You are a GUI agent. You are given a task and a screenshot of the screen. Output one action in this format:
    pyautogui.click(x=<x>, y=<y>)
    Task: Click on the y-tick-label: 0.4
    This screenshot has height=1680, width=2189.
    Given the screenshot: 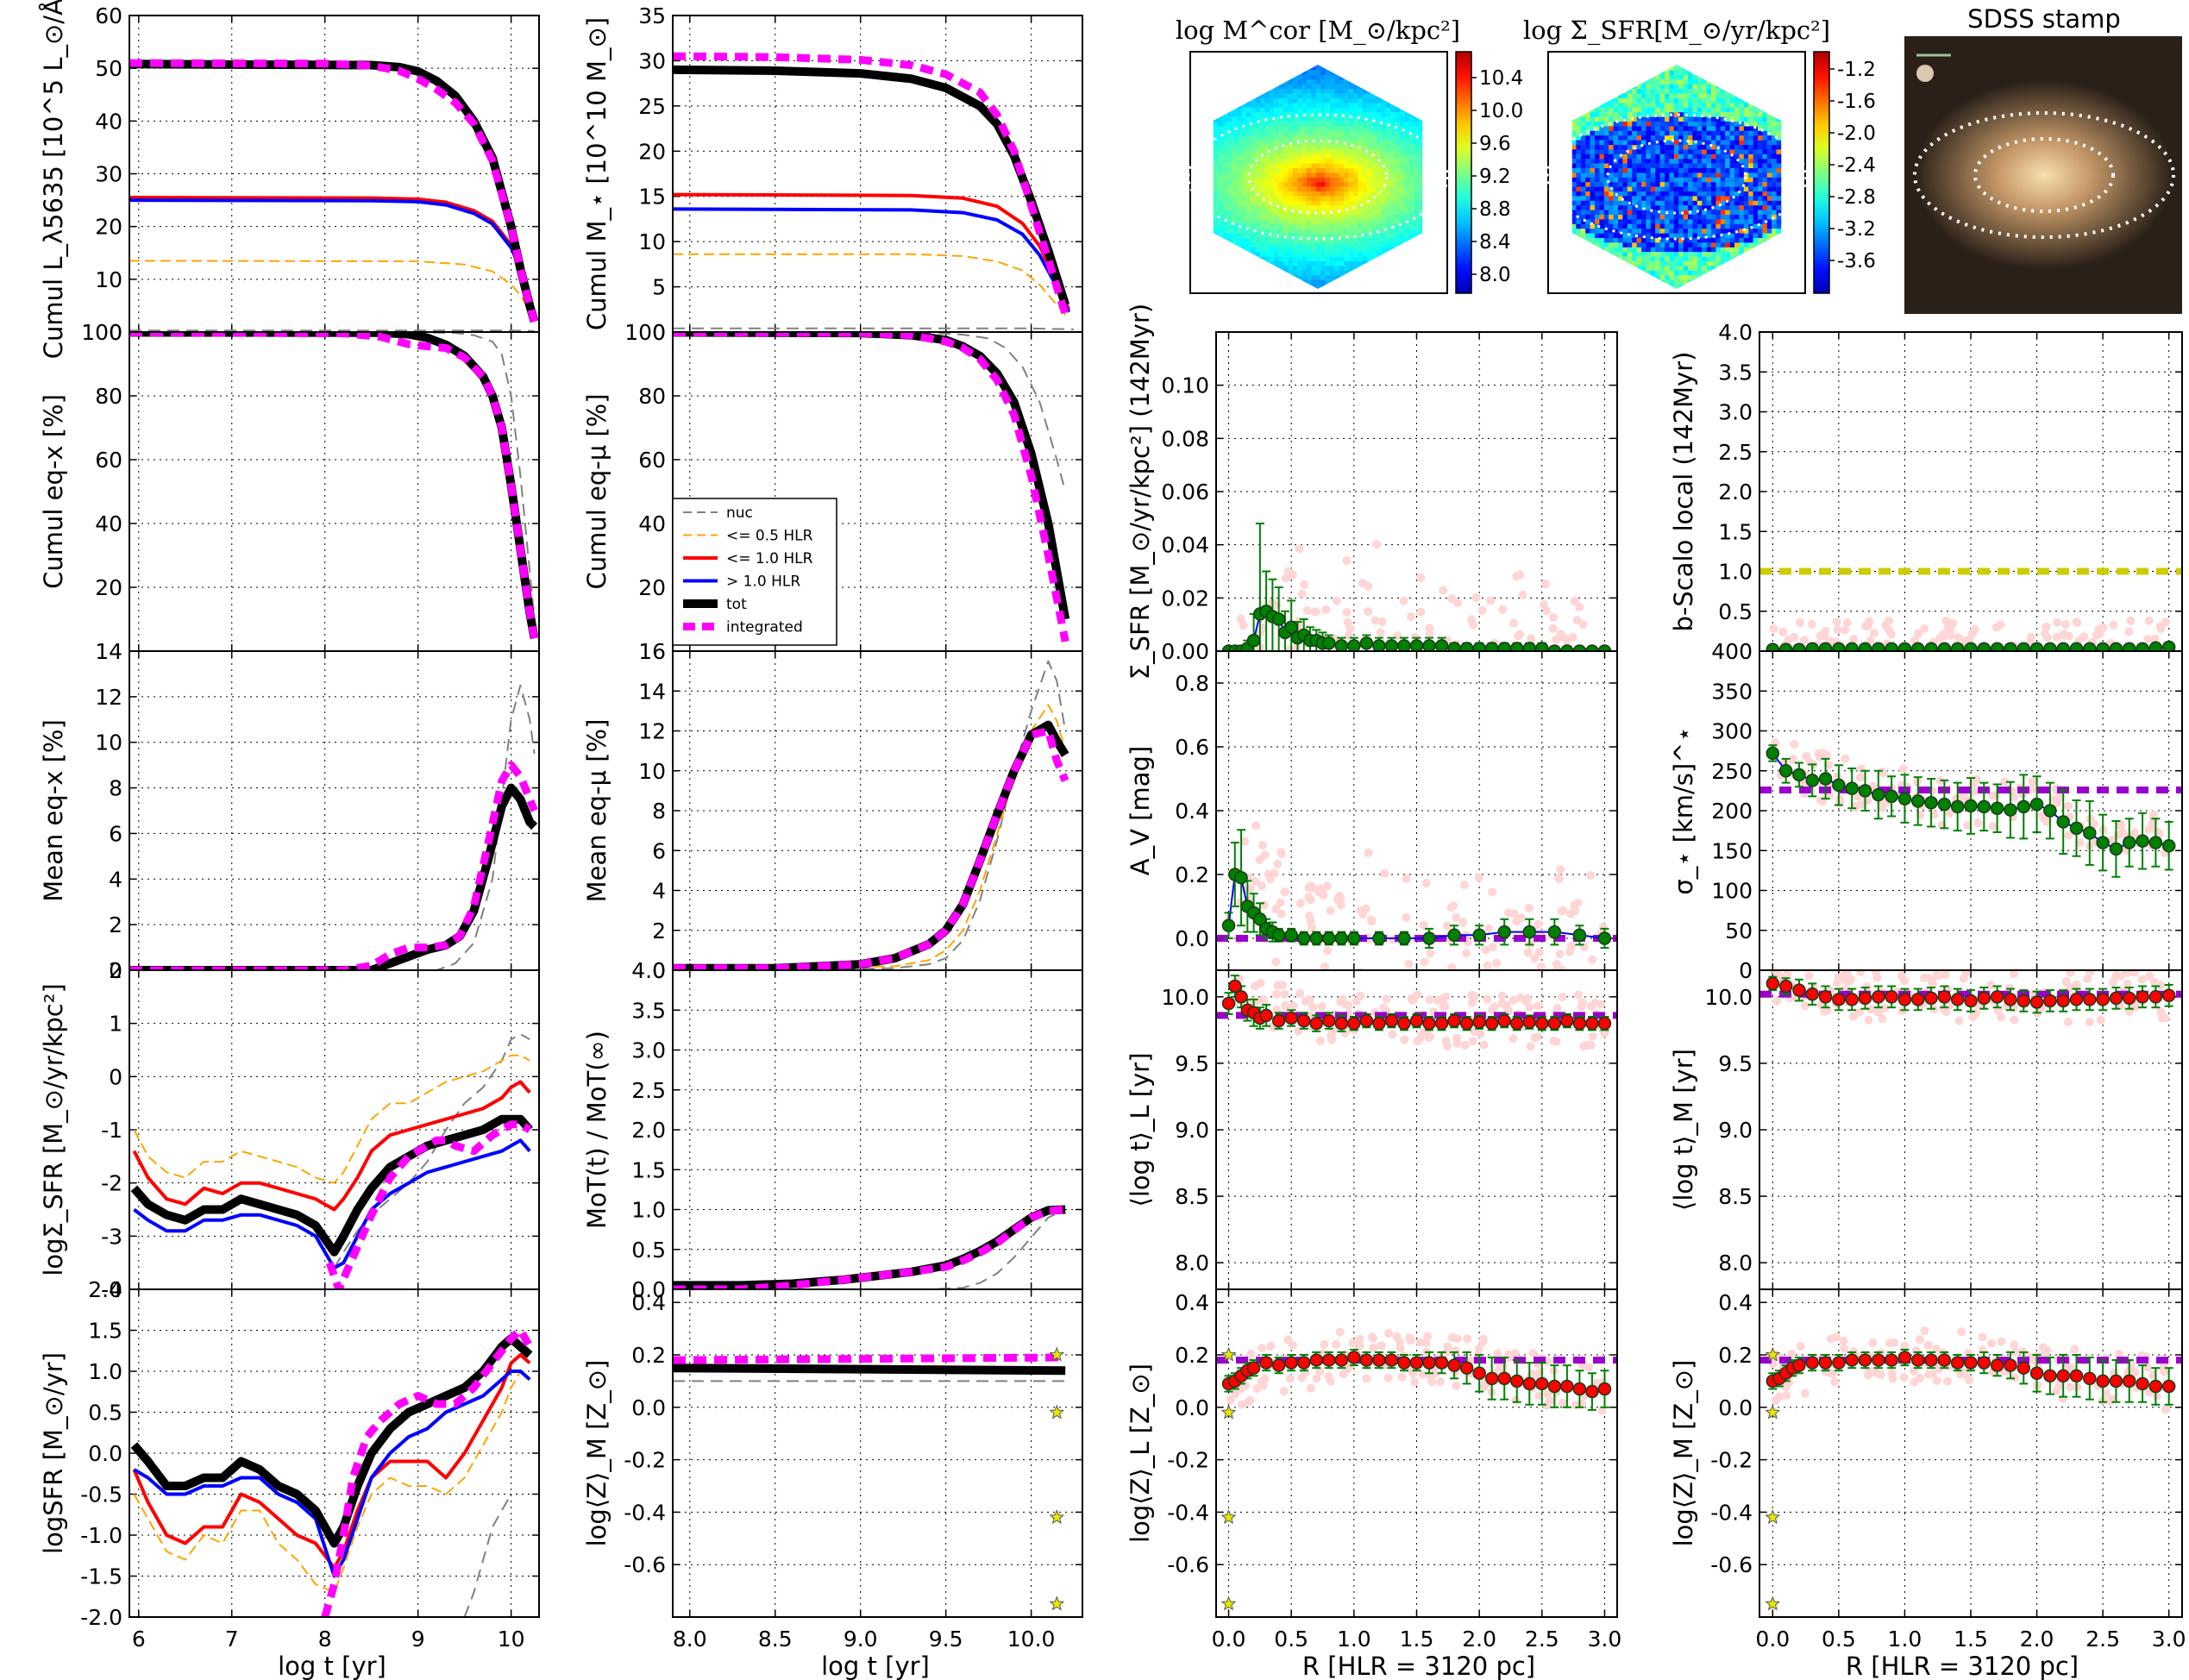 What is the action you would take?
    pyautogui.click(x=1192, y=812)
    